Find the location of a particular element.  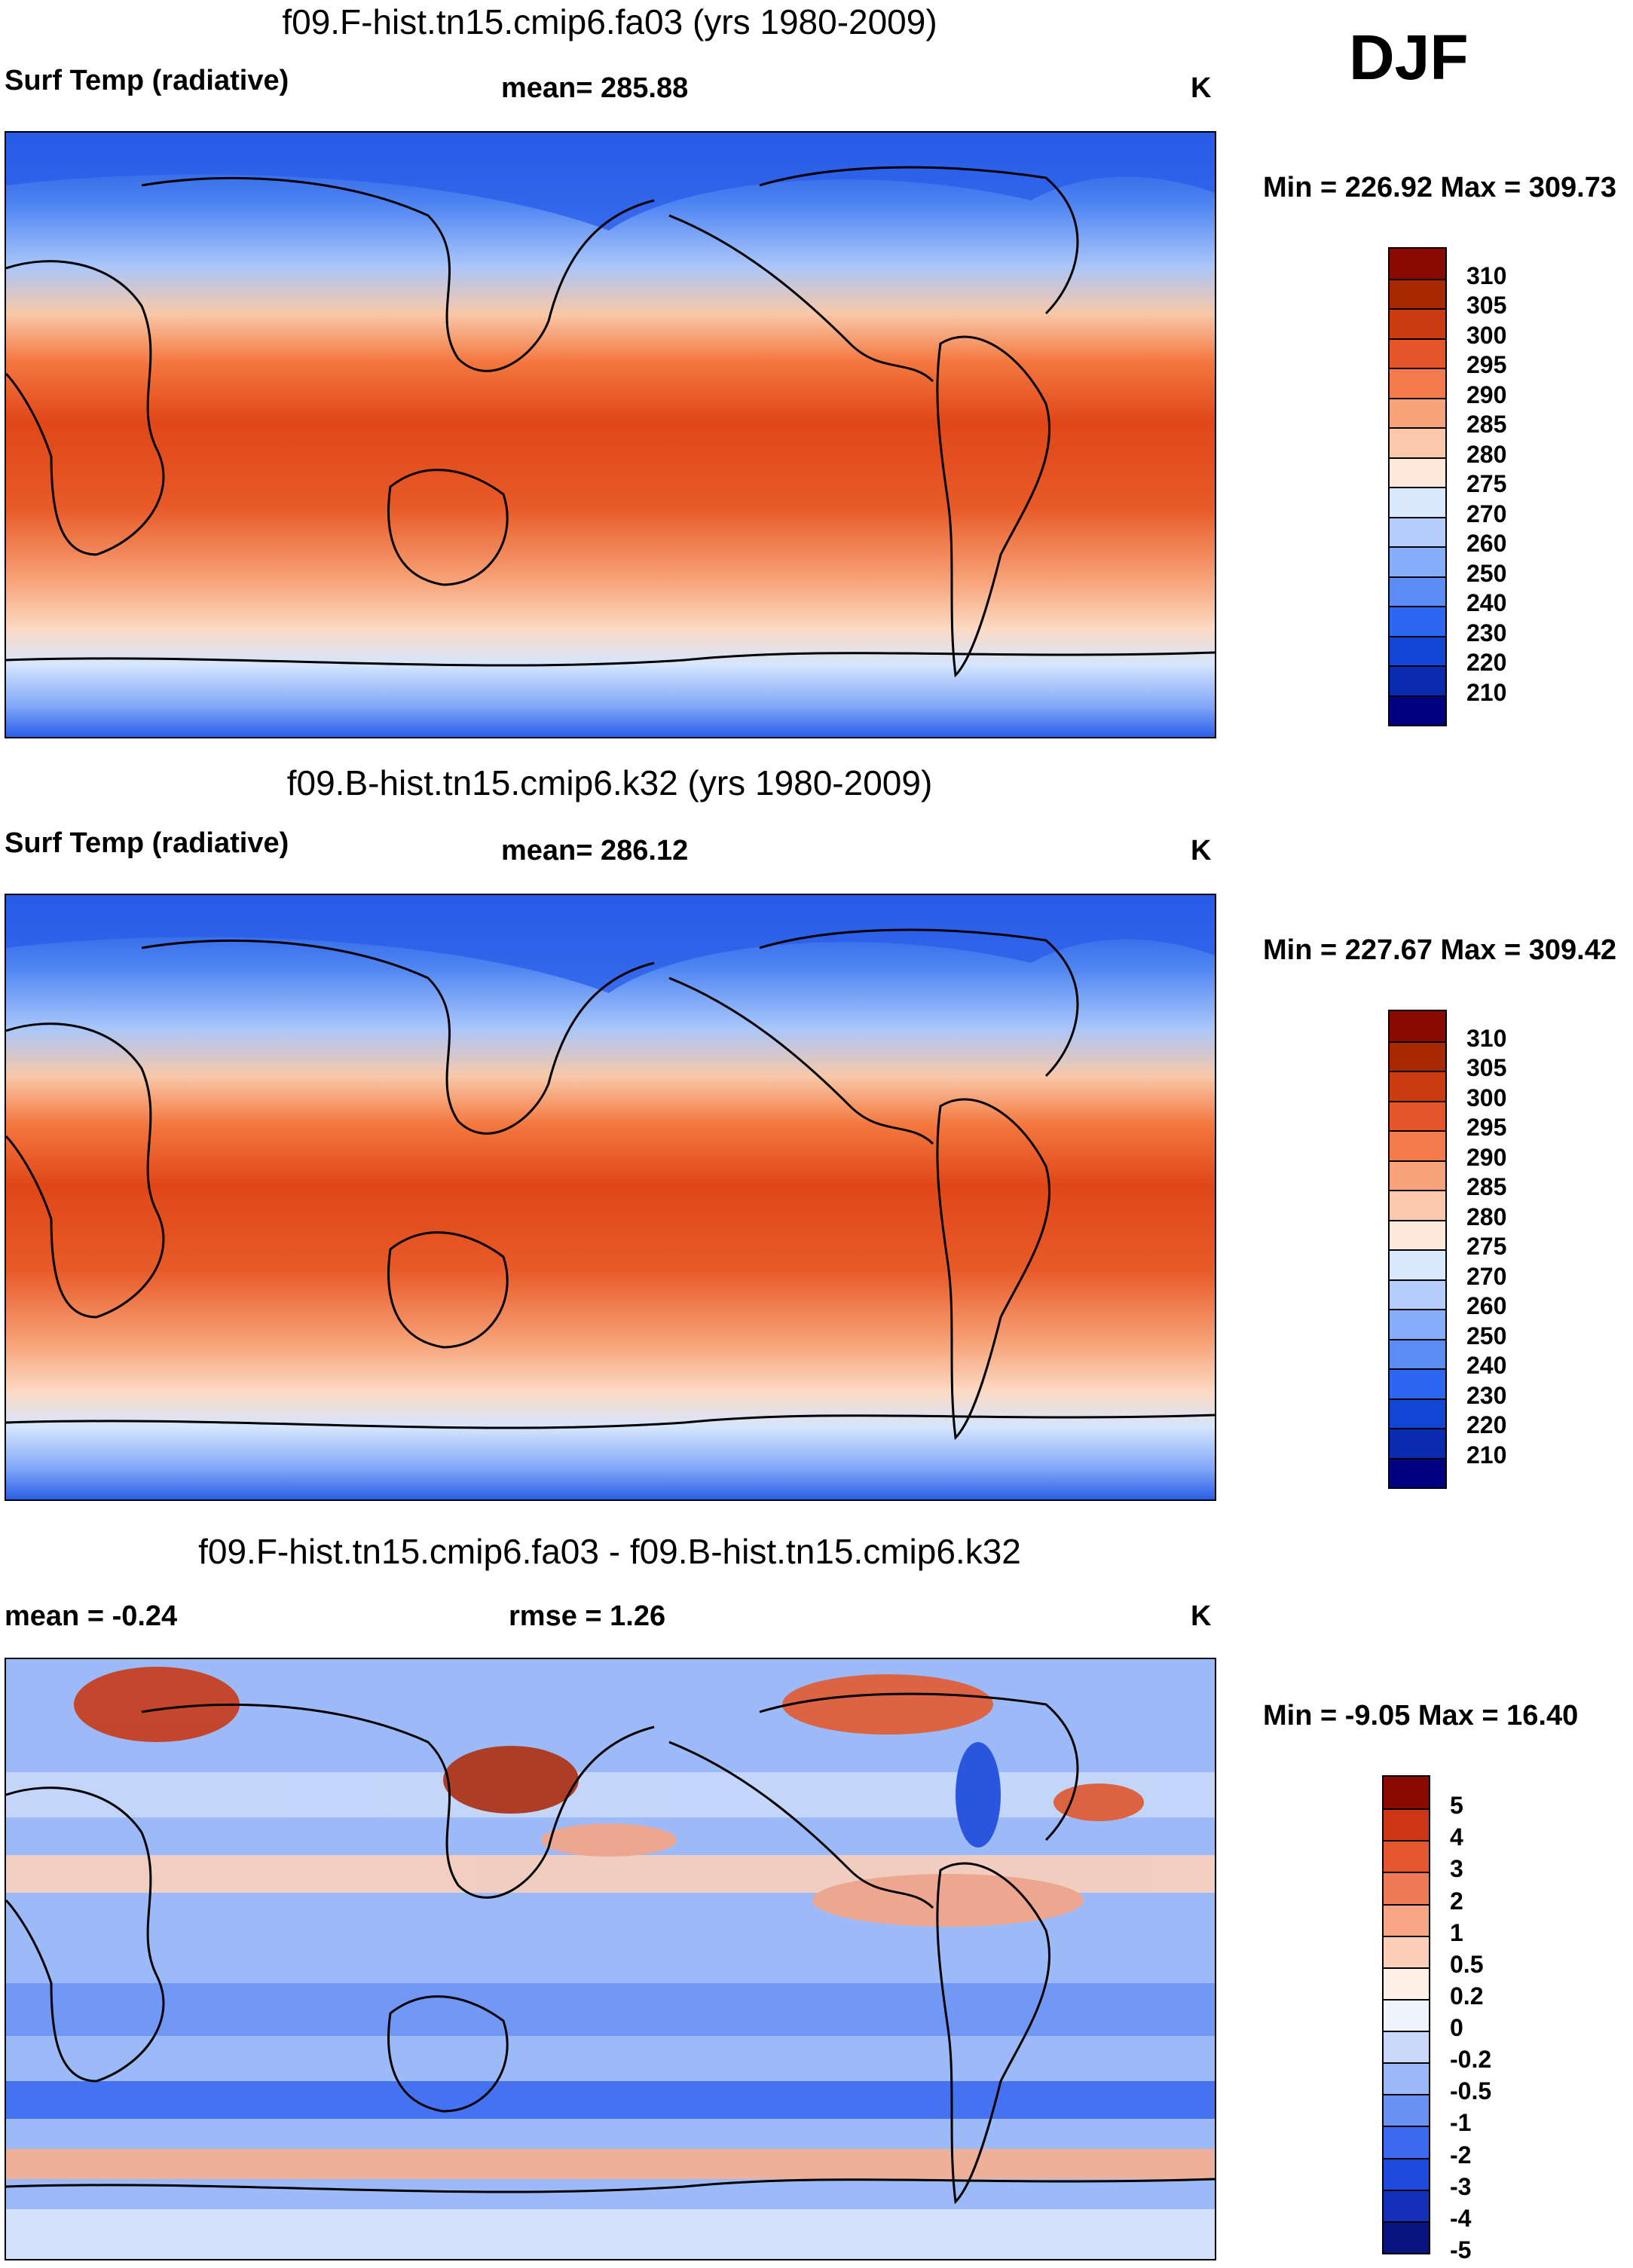

min-max-label: Min = 227.67 Max = 309.42 is located at coordinates (1439, 950).